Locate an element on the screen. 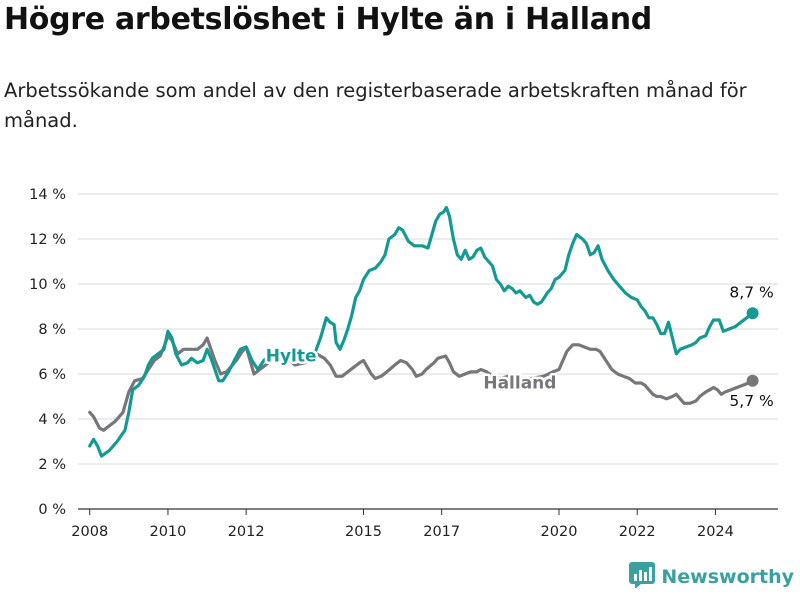  y-tick-label: 4 % is located at coordinates (52, 420).